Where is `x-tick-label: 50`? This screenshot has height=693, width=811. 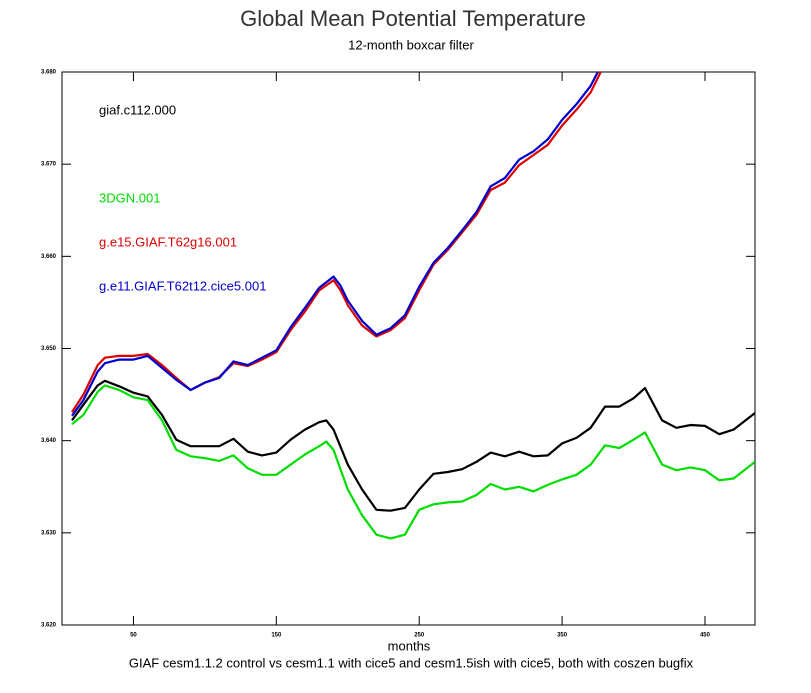 x-tick-label: 50 is located at coordinates (133, 636).